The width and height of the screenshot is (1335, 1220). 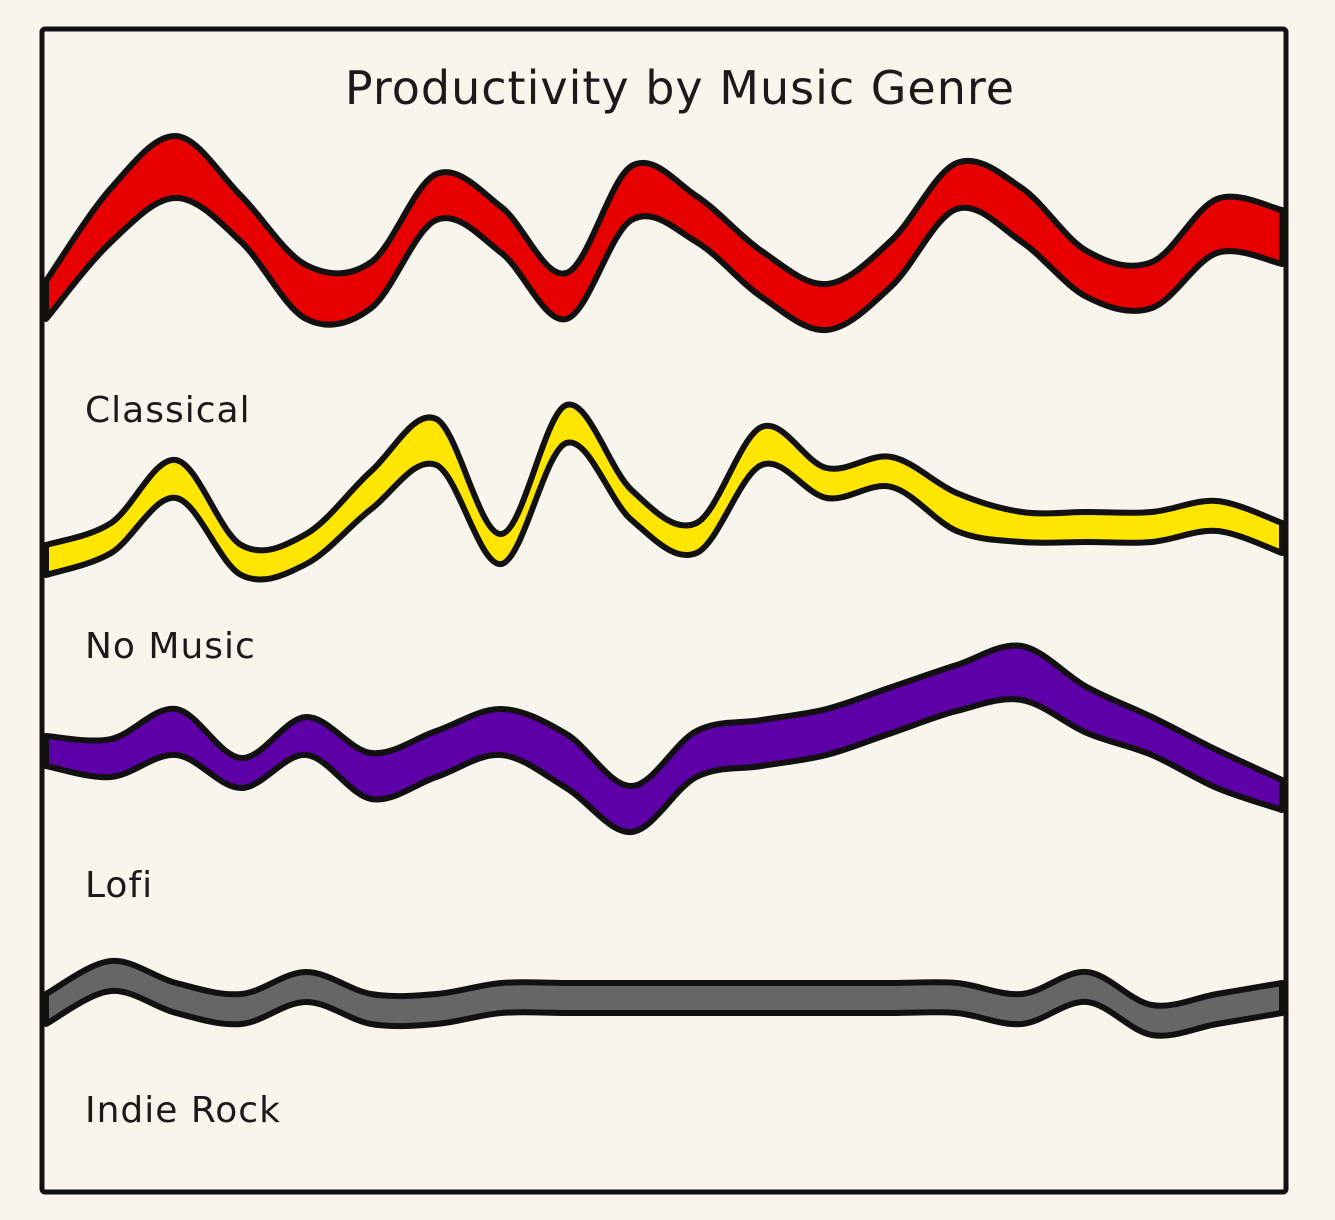 What do you see at coordinates (664, 738) in the screenshot?
I see `band-lofi` at bounding box center [664, 738].